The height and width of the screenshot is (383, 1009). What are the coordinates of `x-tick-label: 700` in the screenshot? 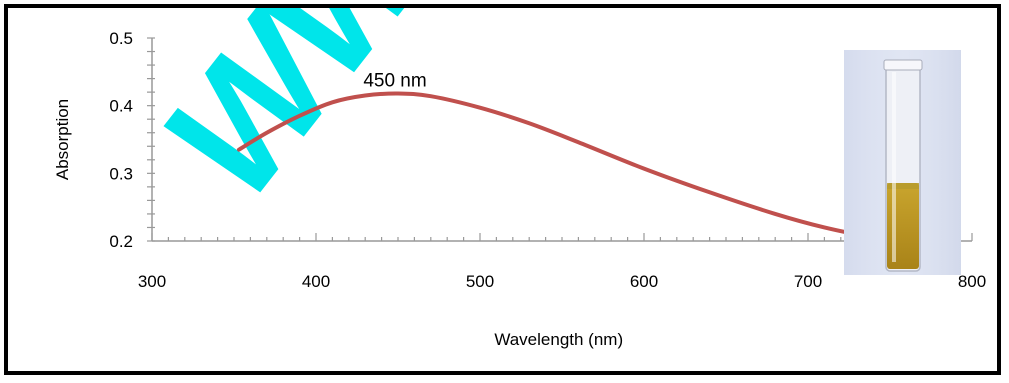 It's located at (808, 281).